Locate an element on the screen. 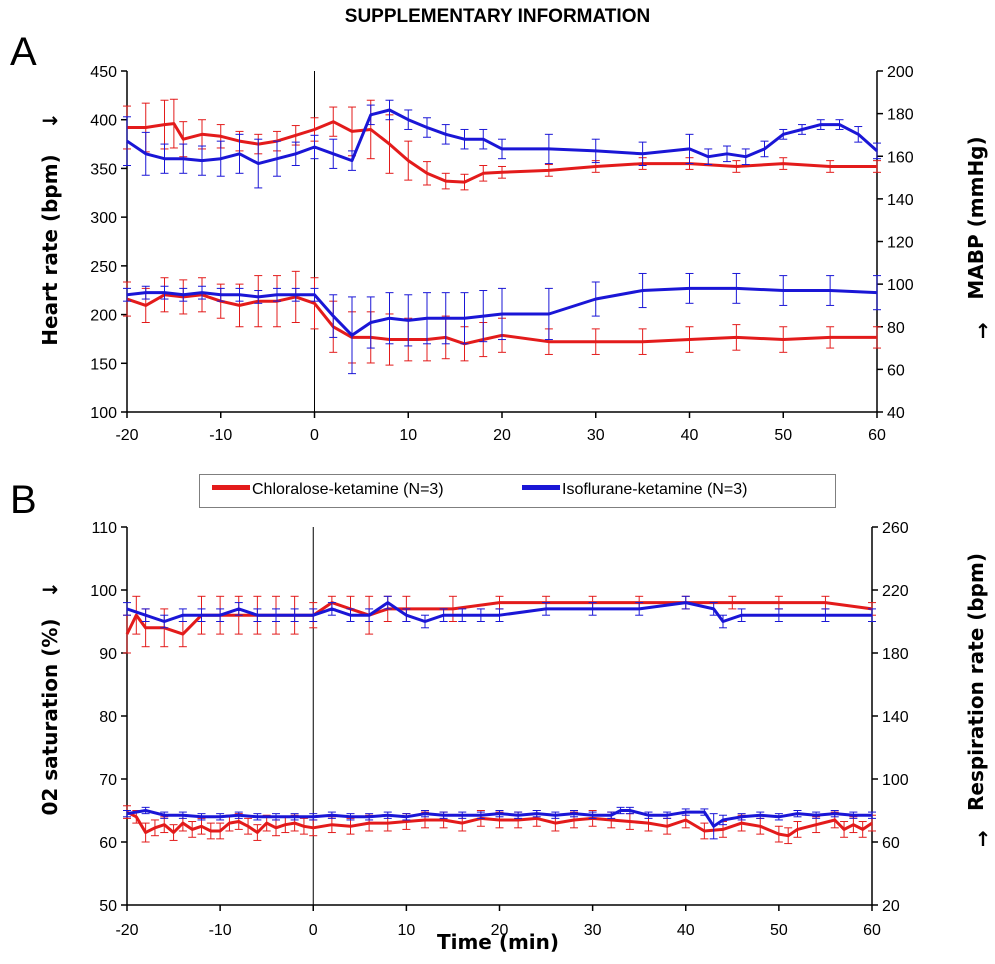  y2-tick-label: 120 is located at coordinates (900, 243).